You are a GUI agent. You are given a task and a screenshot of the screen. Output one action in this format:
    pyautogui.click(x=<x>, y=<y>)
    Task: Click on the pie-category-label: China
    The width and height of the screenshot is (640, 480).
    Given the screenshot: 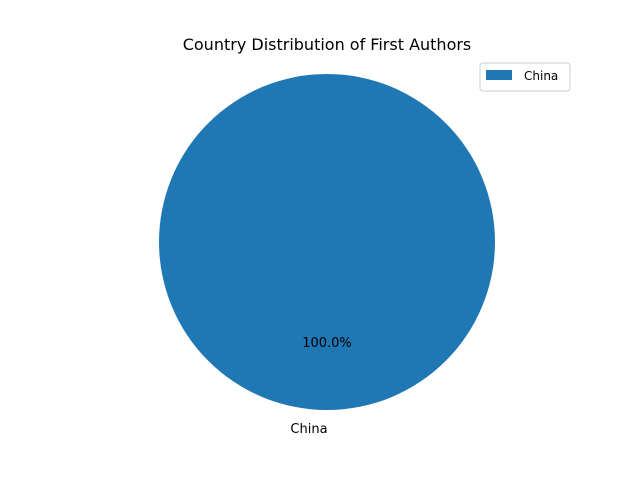 What is the action you would take?
    pyautogui.click(x=308, y=429)
    